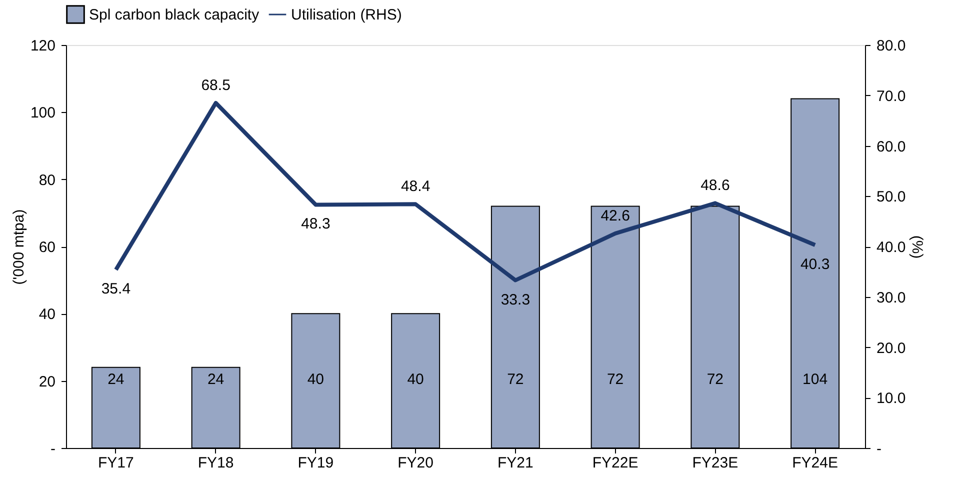 The height and width of the screenshot is (483, 955). Describe the element at coordinates (47, 381) in the screenshot. I see `y-tick-label: 20` at that location.